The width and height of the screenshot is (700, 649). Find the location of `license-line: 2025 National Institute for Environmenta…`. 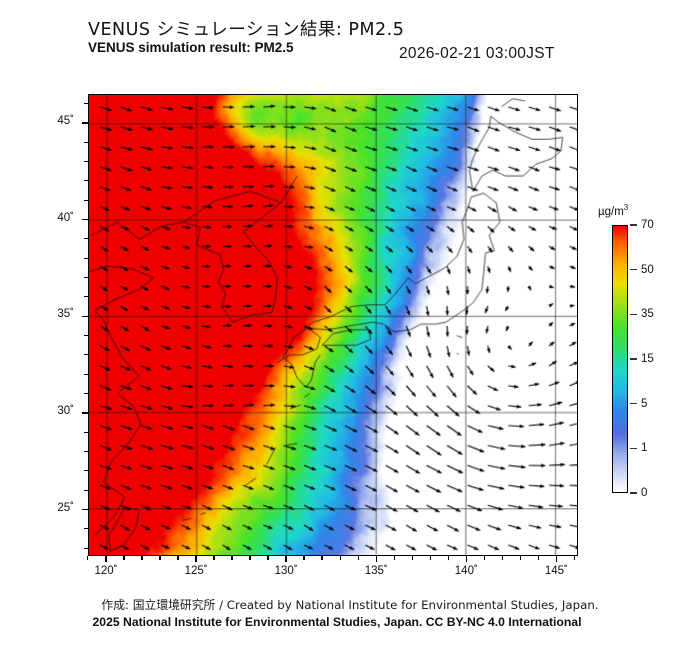

license-line: 2025 National Institute for Environmenta… is located at coordinates (350, 622).